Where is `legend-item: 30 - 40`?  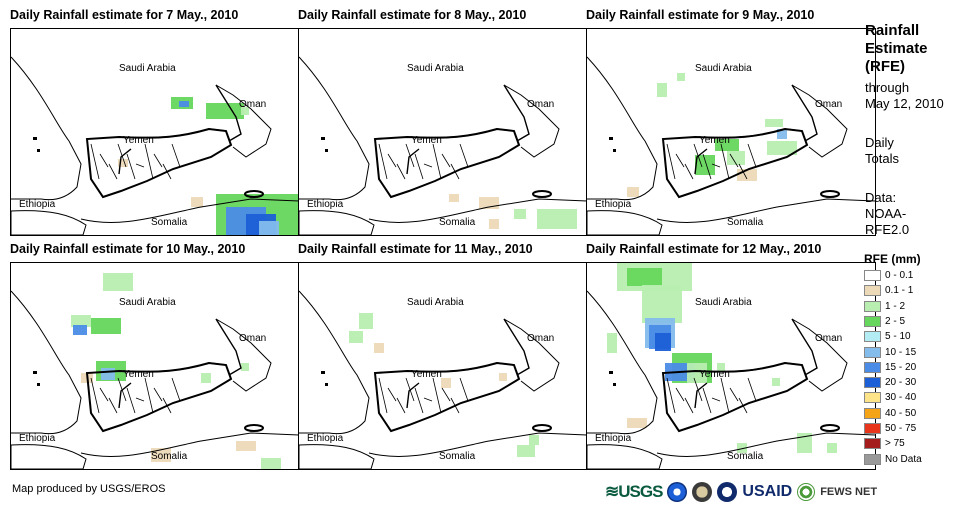
legend-item: 30 - 40 is located at coordinates (890, 398).